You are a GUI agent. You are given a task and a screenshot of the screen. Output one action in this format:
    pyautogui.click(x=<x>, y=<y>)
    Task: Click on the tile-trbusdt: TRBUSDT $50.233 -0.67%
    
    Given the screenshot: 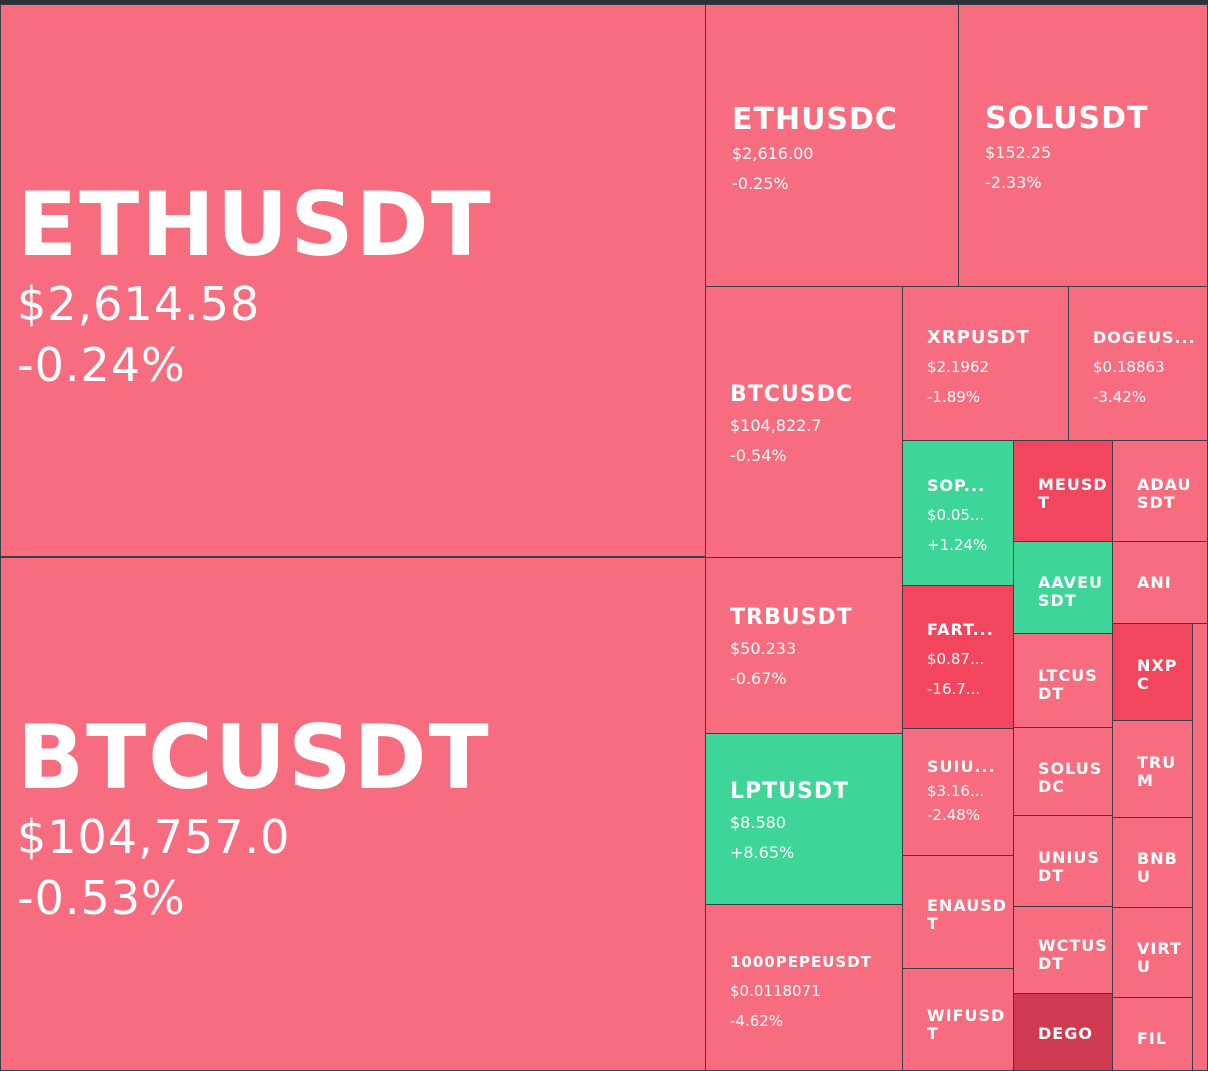 What is the action you would take?
    pyautogui.click(x=804, y=645)
    